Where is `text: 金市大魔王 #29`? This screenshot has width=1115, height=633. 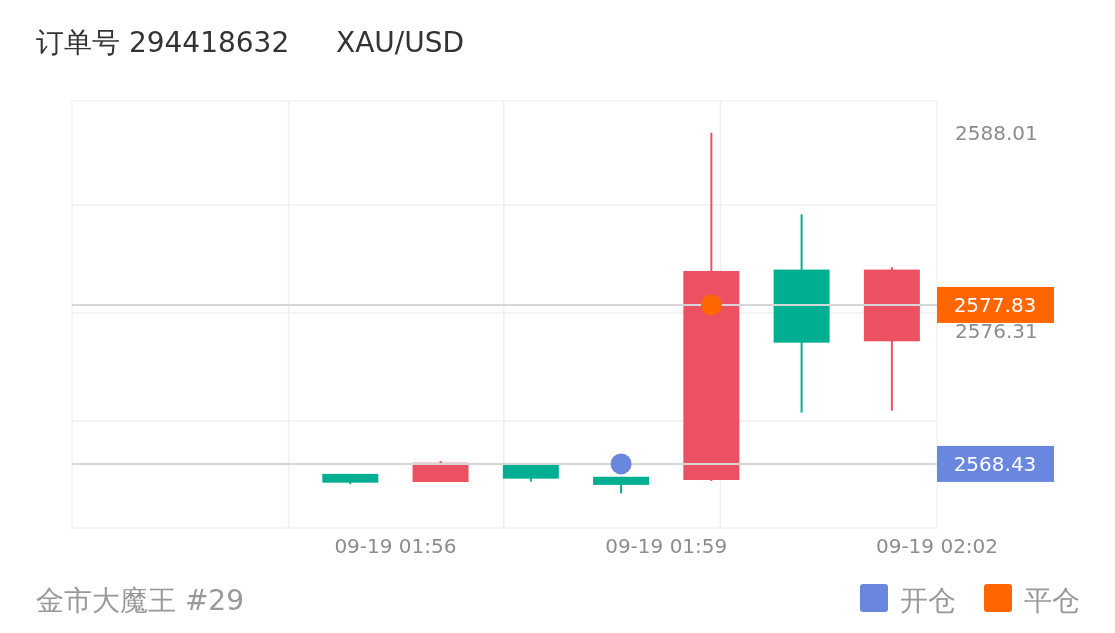
text: 金市大魔王 #29 is located at coordinates (140, 600).